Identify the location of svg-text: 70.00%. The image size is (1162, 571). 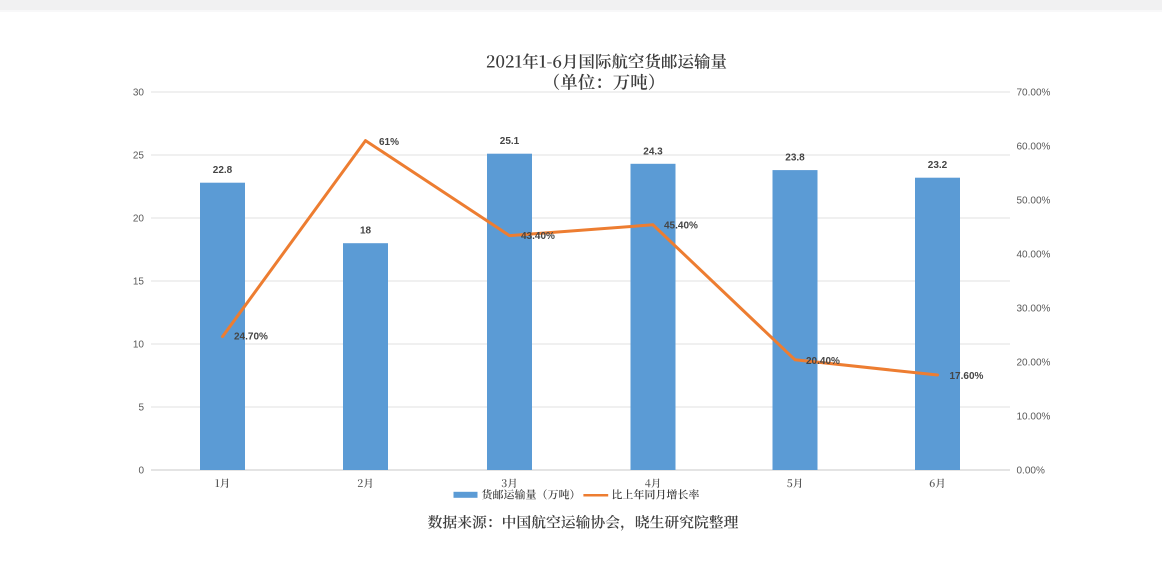
(1034, 93).